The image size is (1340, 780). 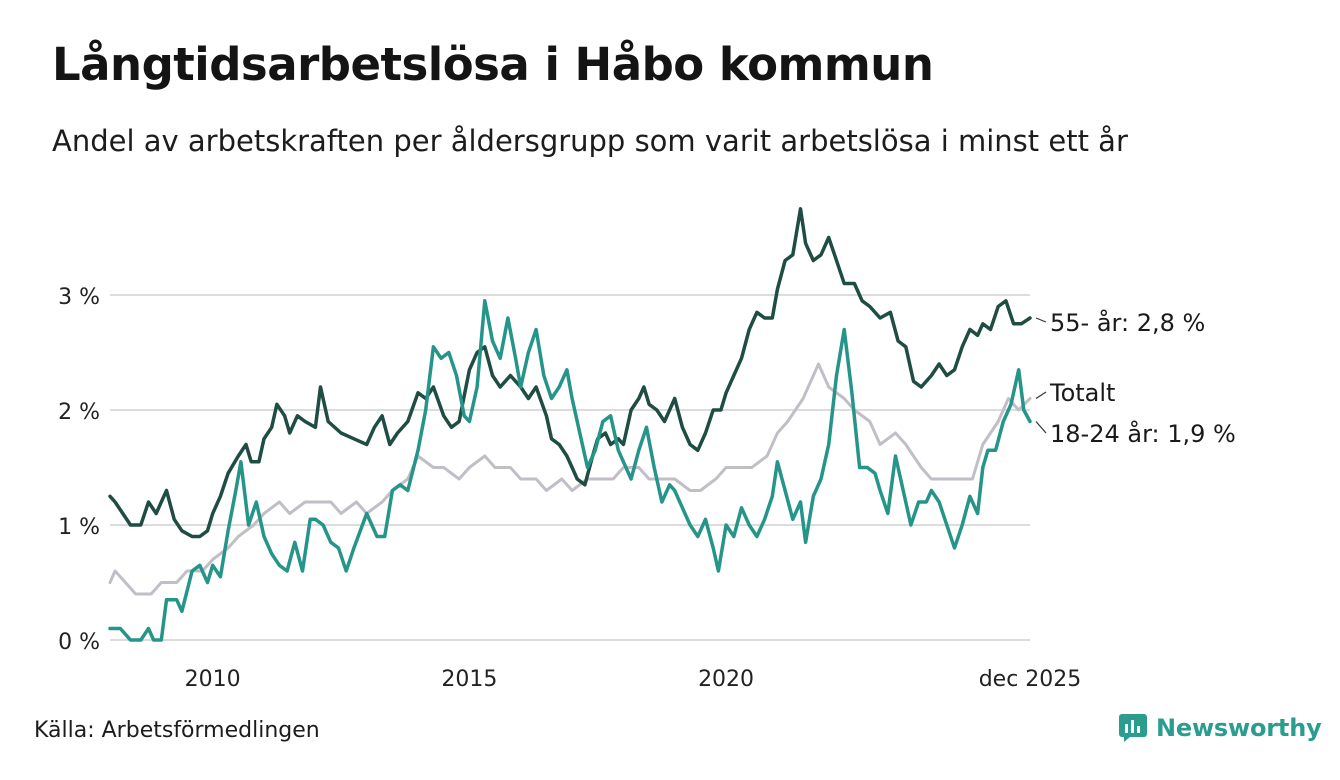 I want to click on y-tick-label: 0 %, so click(x=79, y=642).